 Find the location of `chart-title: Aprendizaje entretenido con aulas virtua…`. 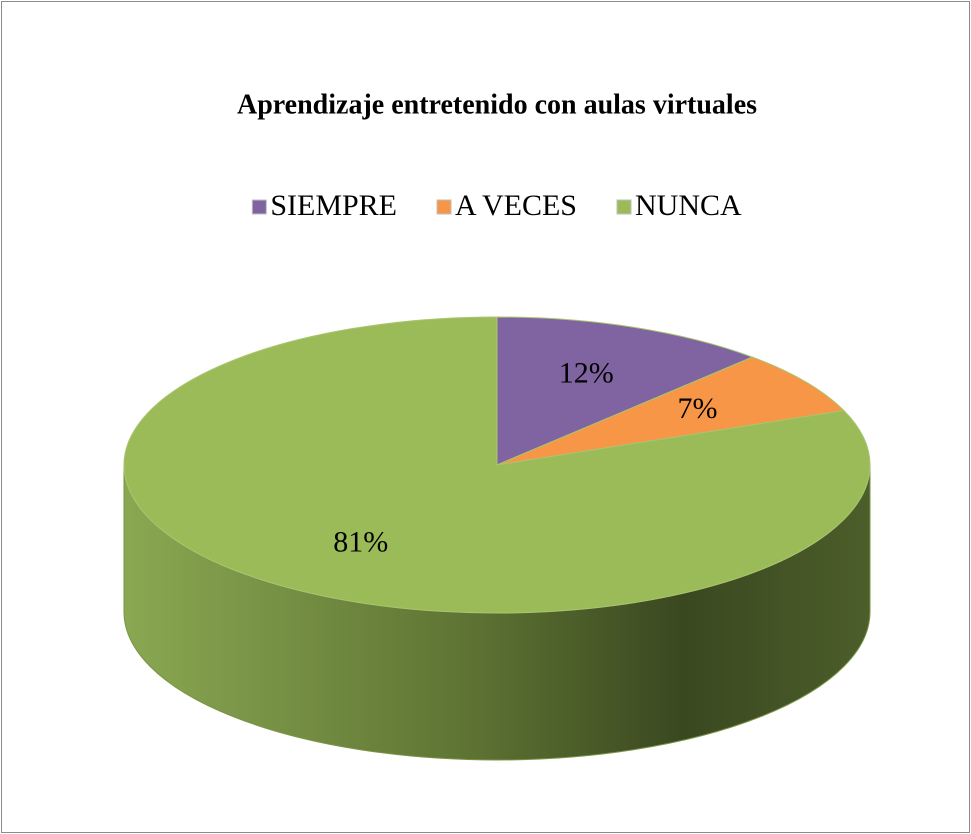

chart-title: Aprendizaje entretenido con aulas virtua… is located at coordinates (497, 104).